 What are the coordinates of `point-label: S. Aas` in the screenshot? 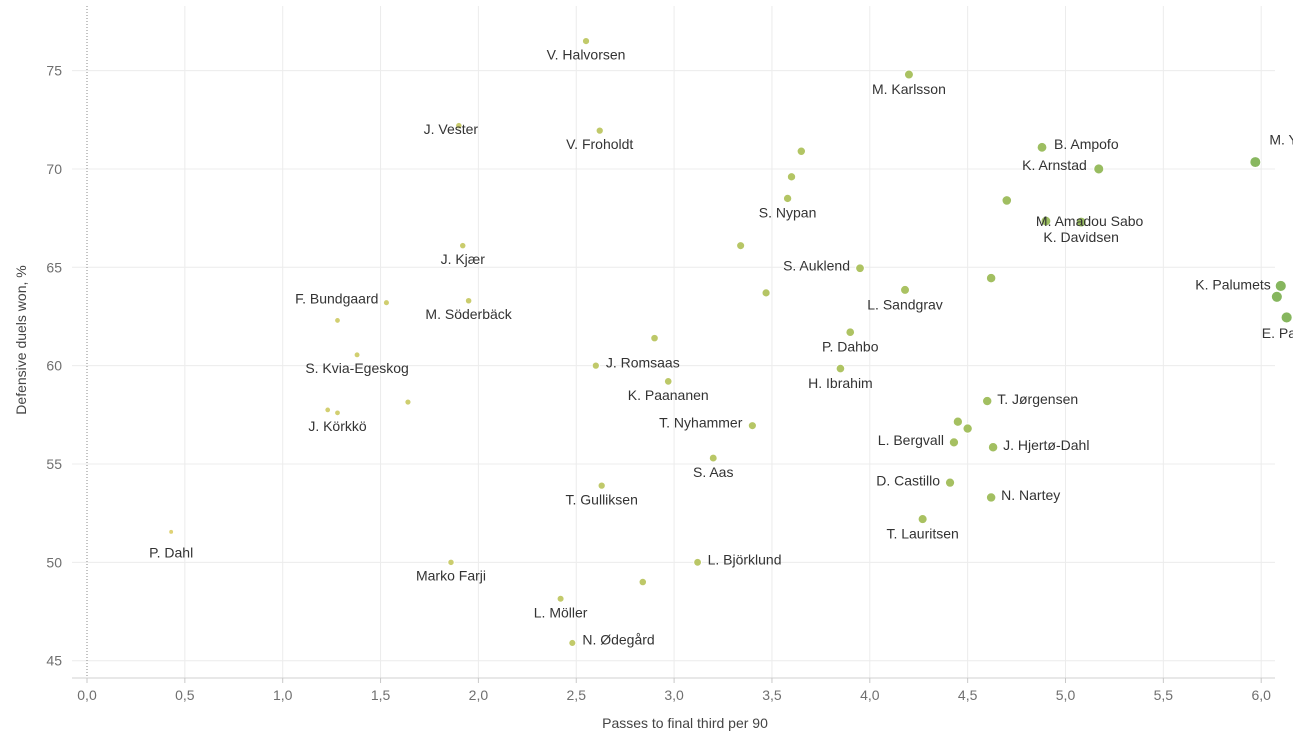 It's located at (713, 472).